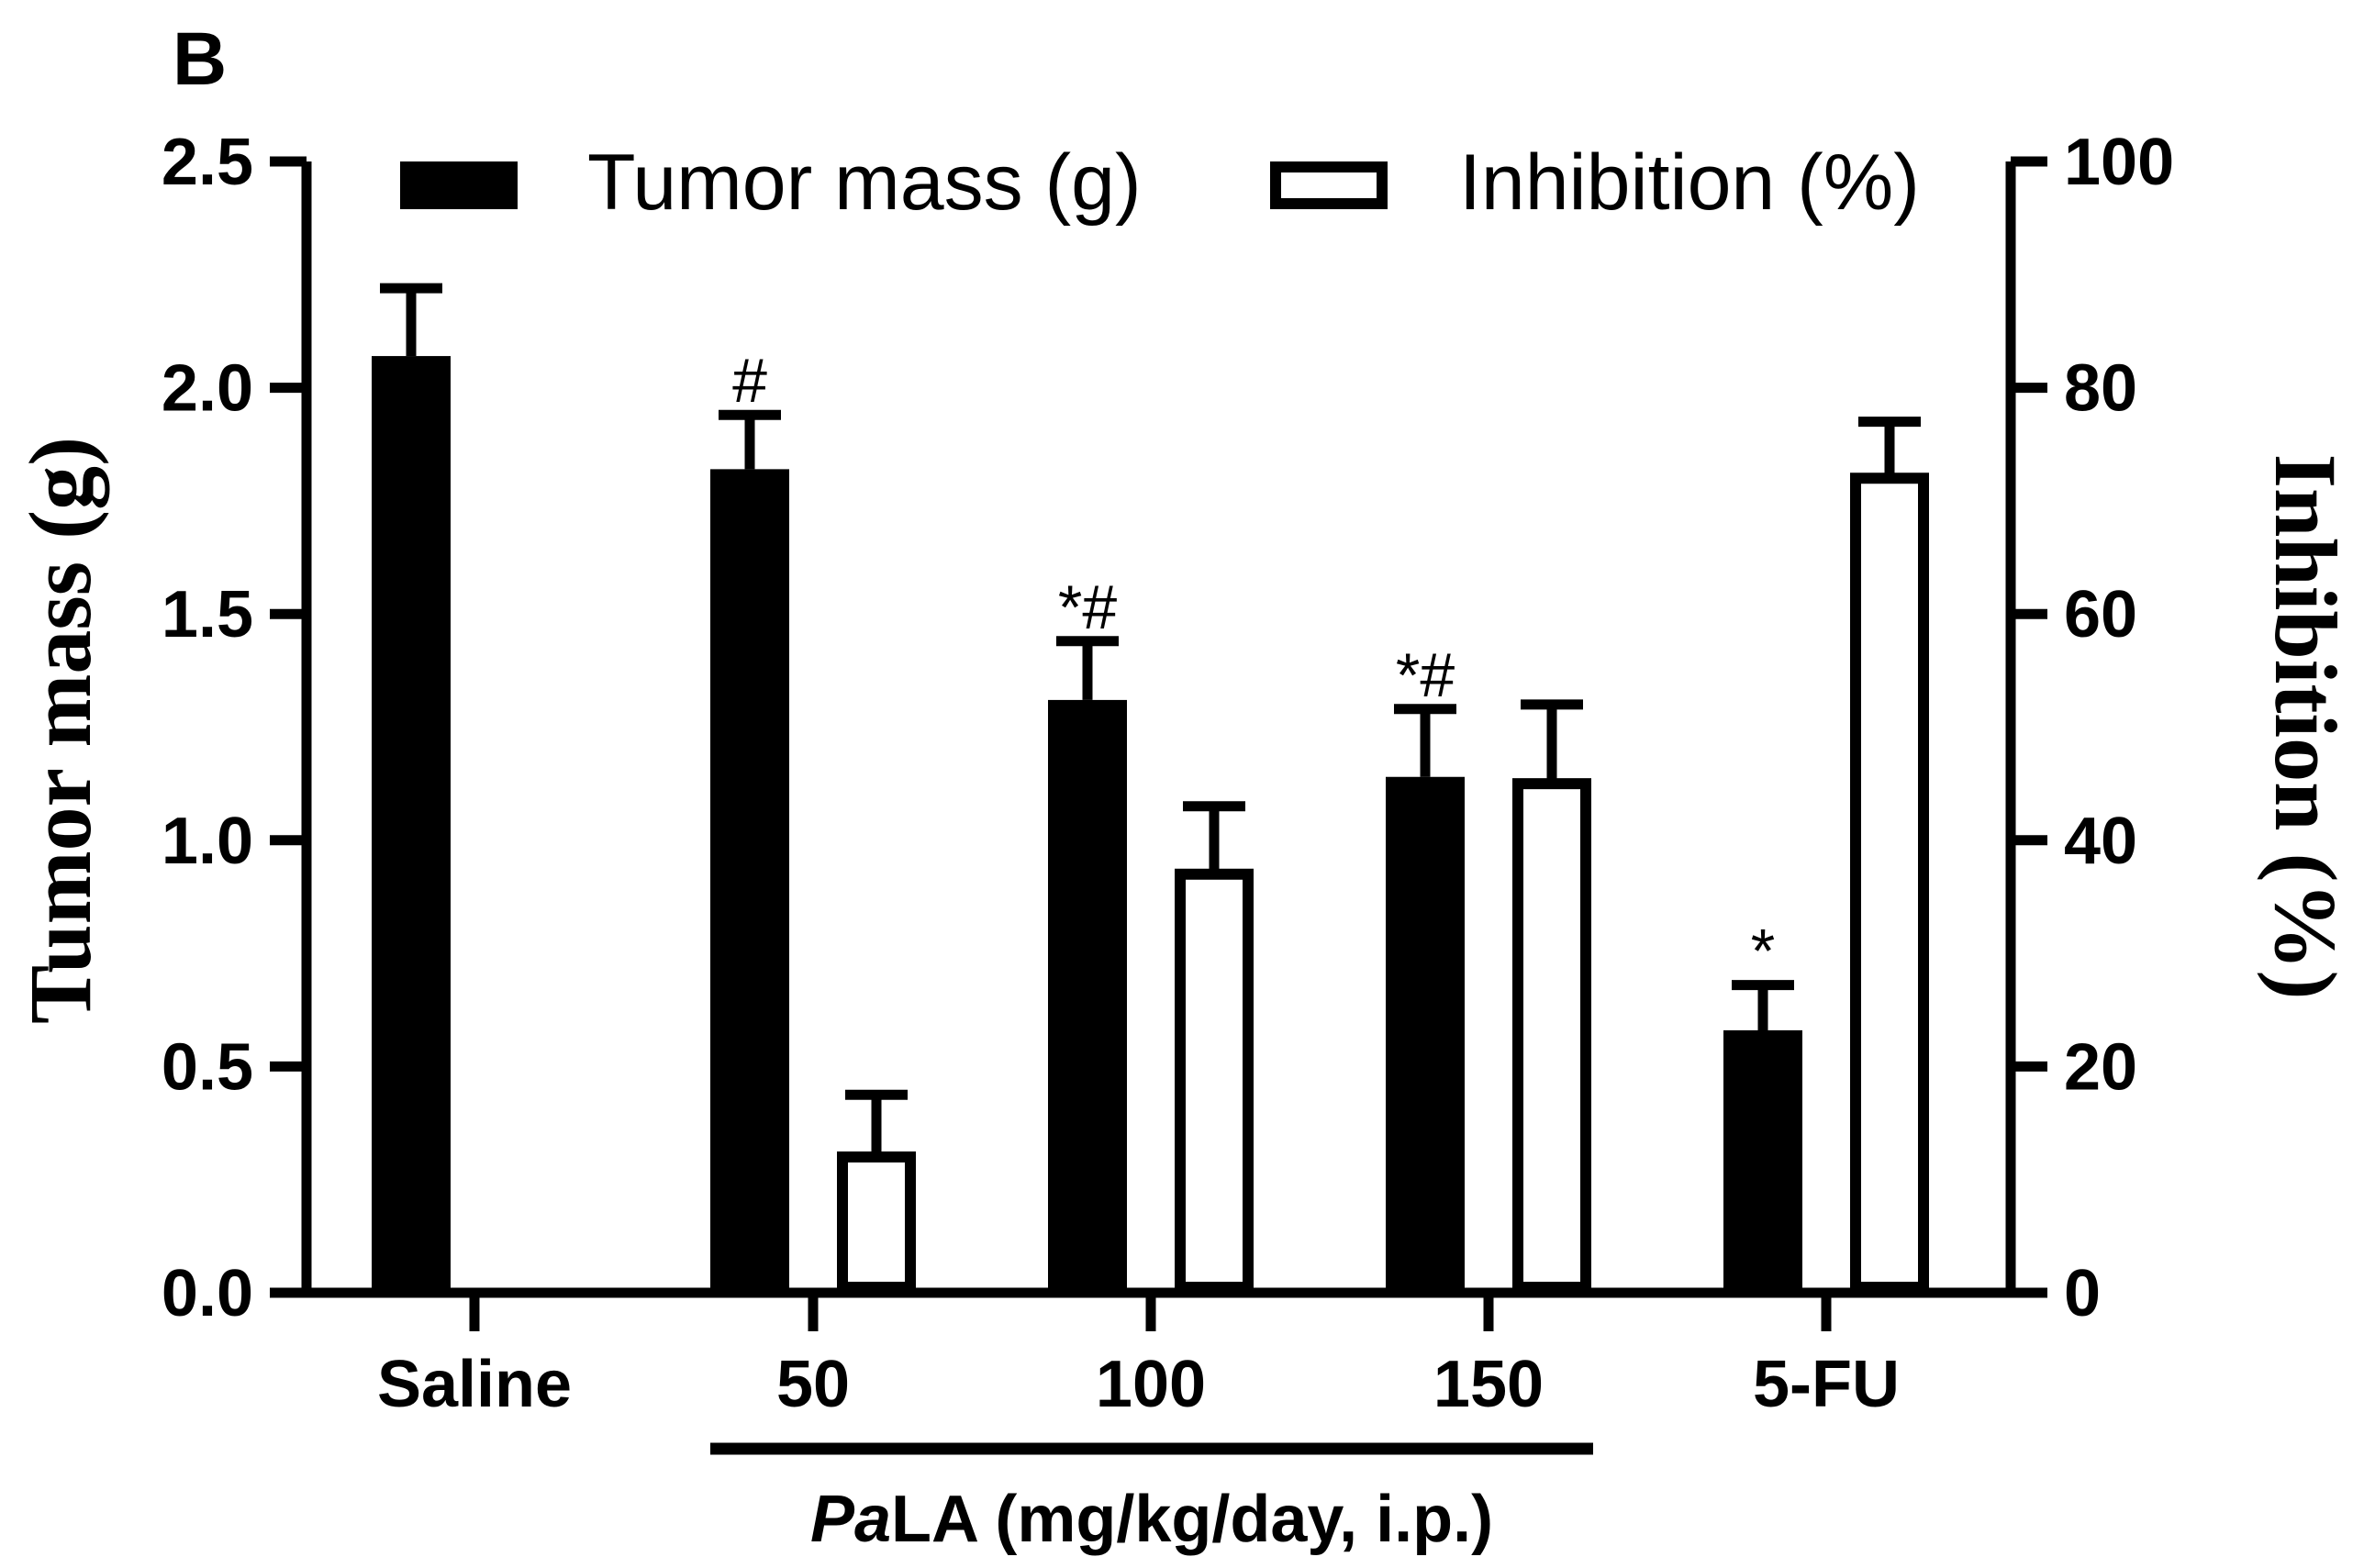  Describe the element at coordinates (813, 1384) in the screenshot. I see `x-tick-label: 50` at that location.